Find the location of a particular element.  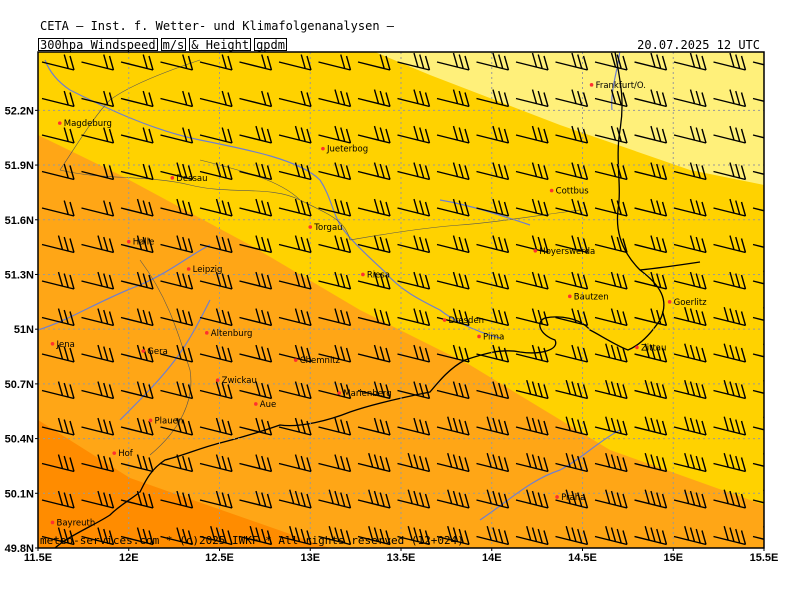

lon-tick-label: 15E is located at coordinates (673, 558).